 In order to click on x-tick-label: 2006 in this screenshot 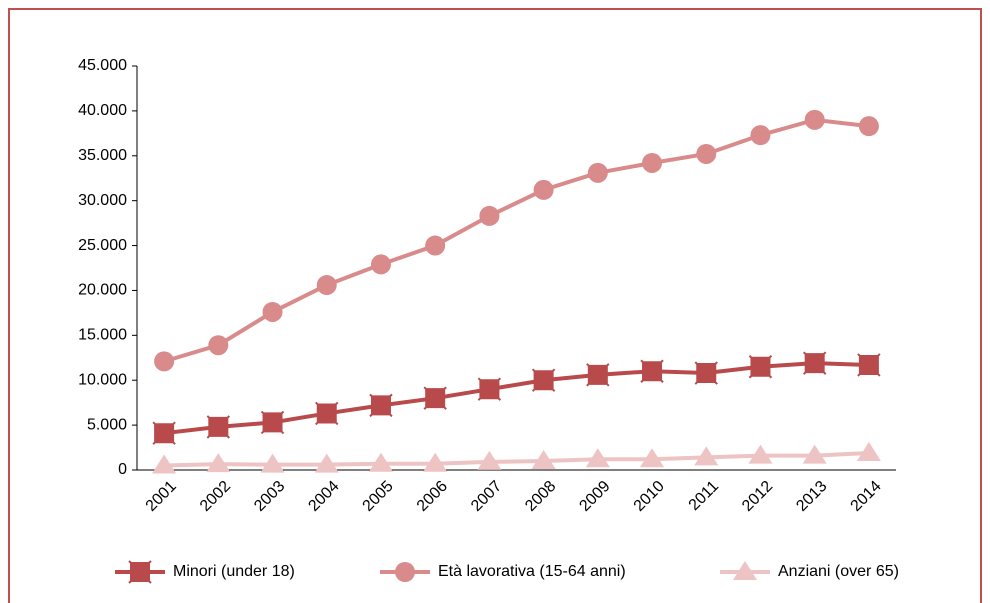, I will do `click(432, 496)`.